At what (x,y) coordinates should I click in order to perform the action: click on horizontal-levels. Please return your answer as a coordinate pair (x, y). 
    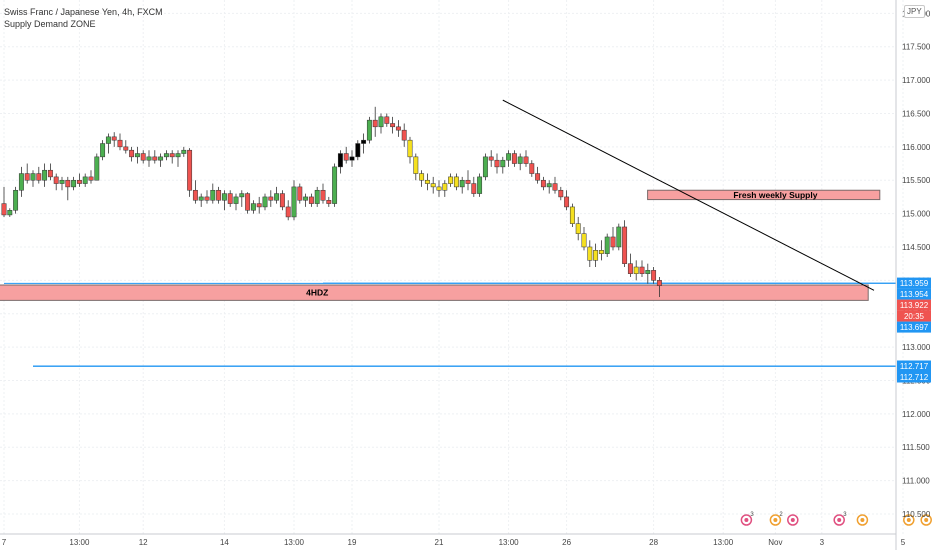
    Looking at the image, I should click on (450, 324).